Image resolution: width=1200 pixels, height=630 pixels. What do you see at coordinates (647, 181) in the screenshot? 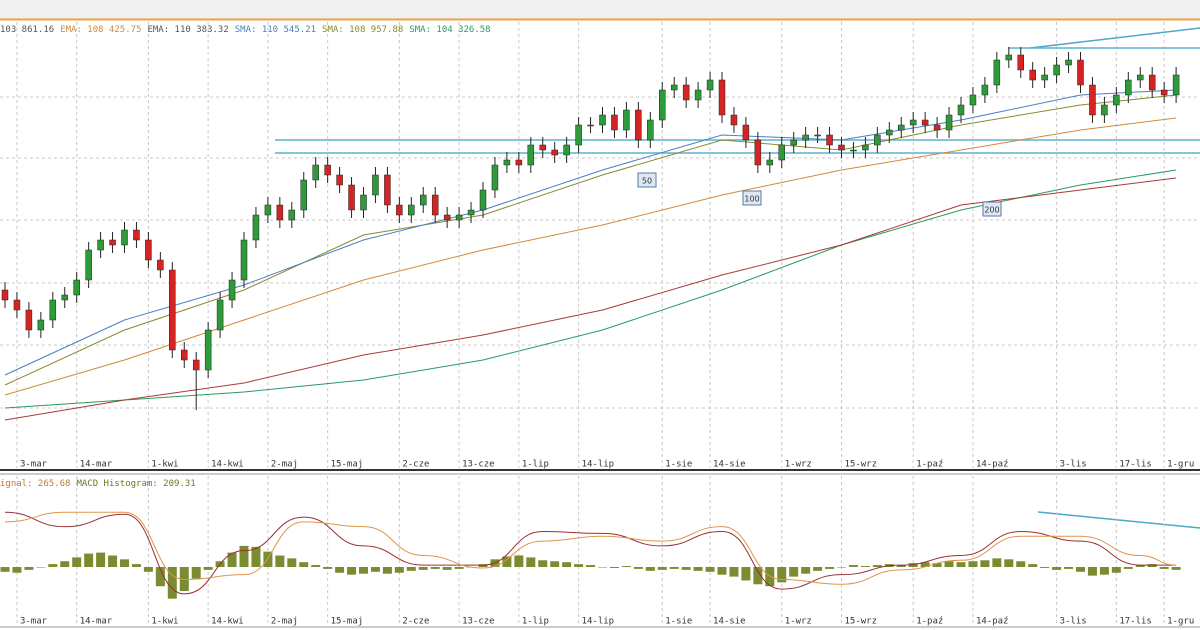
I see `ma-badge-label: 50` at bounding box center [647, 181].